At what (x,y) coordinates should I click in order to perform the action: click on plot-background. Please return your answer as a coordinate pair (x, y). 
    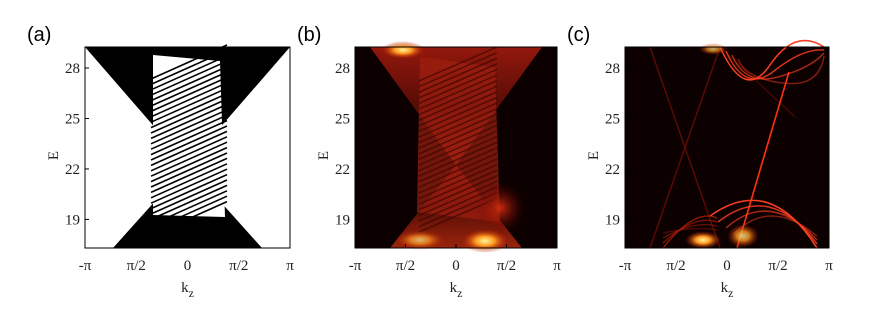
    Looking at the image, I should click on (727, 147).